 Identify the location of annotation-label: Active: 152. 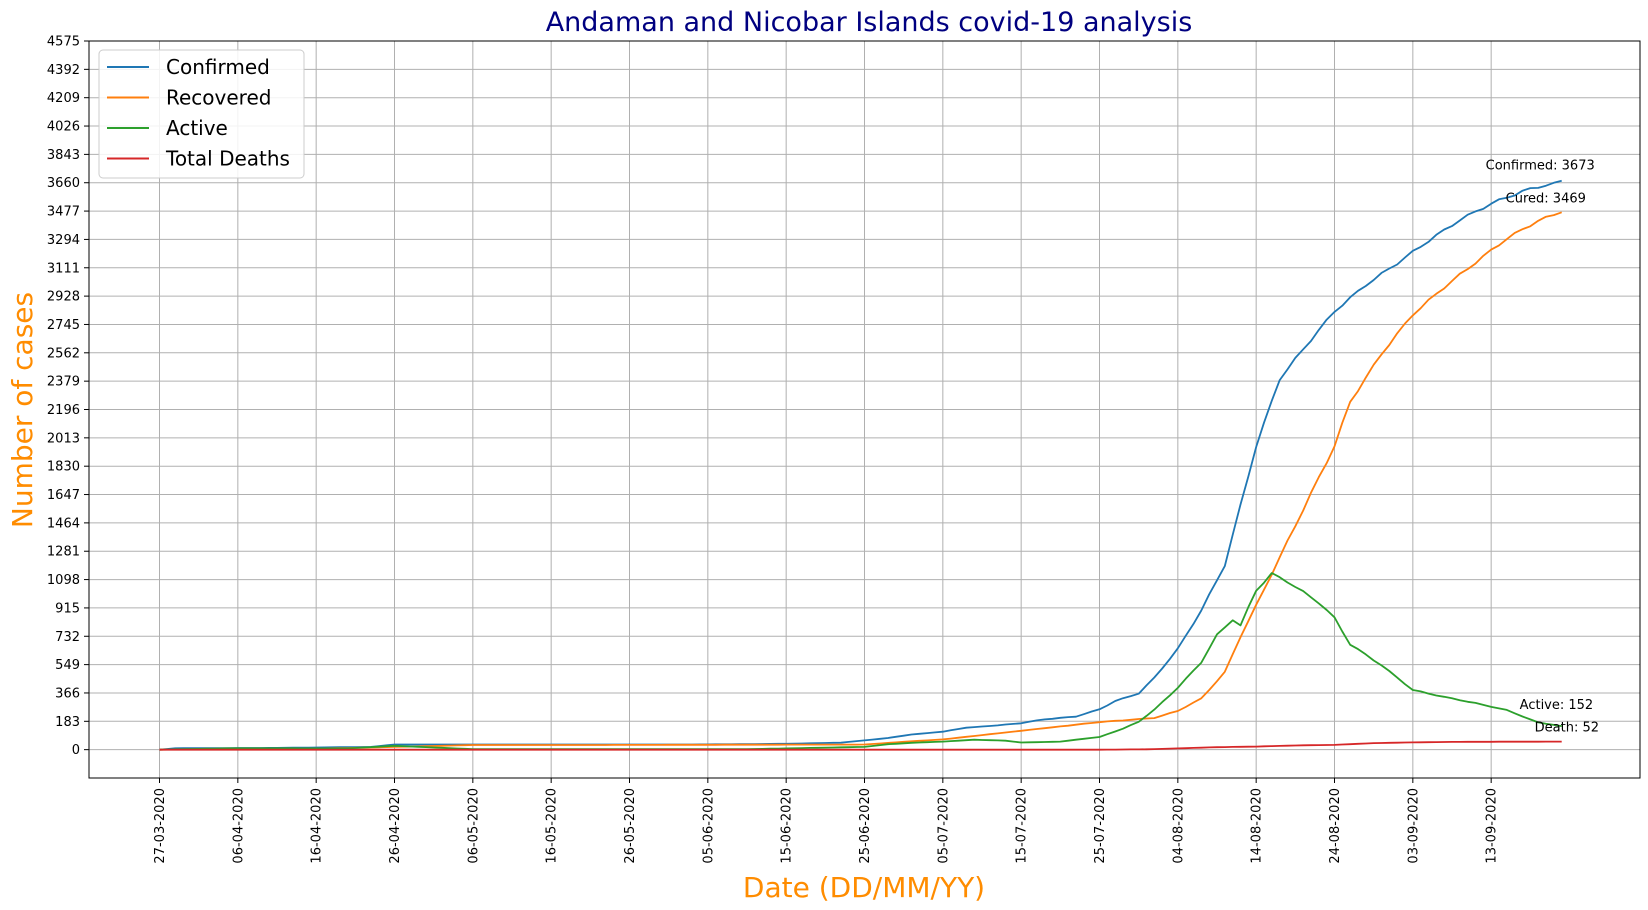
(1557, 705).